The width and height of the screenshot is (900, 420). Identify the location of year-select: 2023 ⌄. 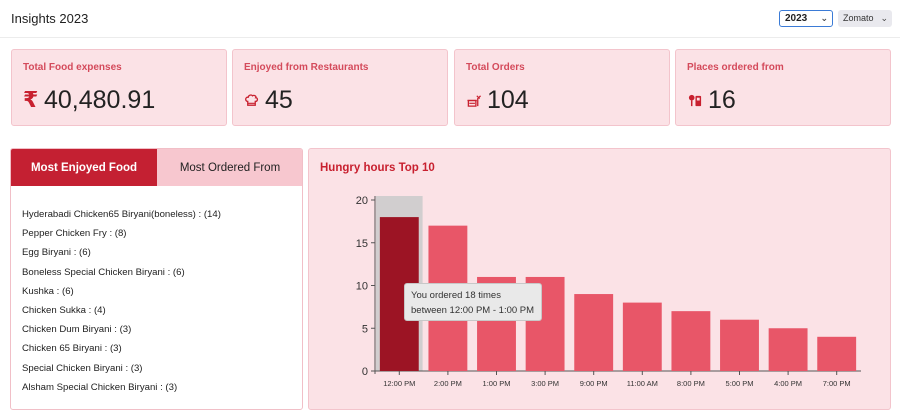
(806, 18).